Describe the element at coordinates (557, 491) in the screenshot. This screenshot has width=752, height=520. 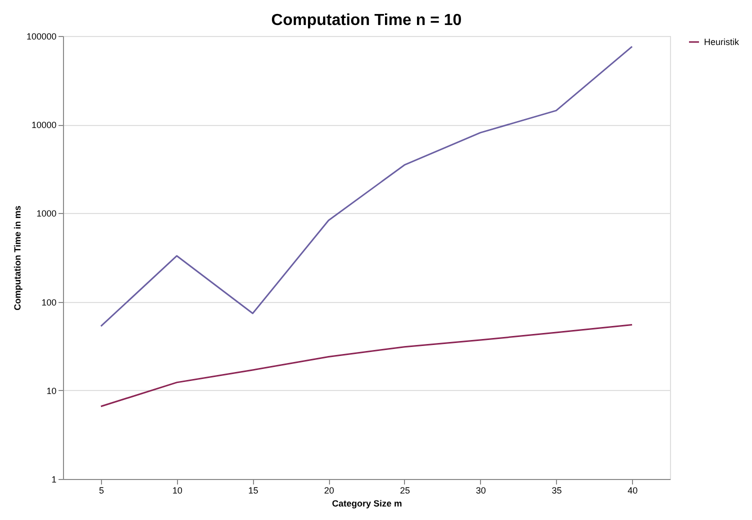
I see `x-tick-label: 35` at that location.